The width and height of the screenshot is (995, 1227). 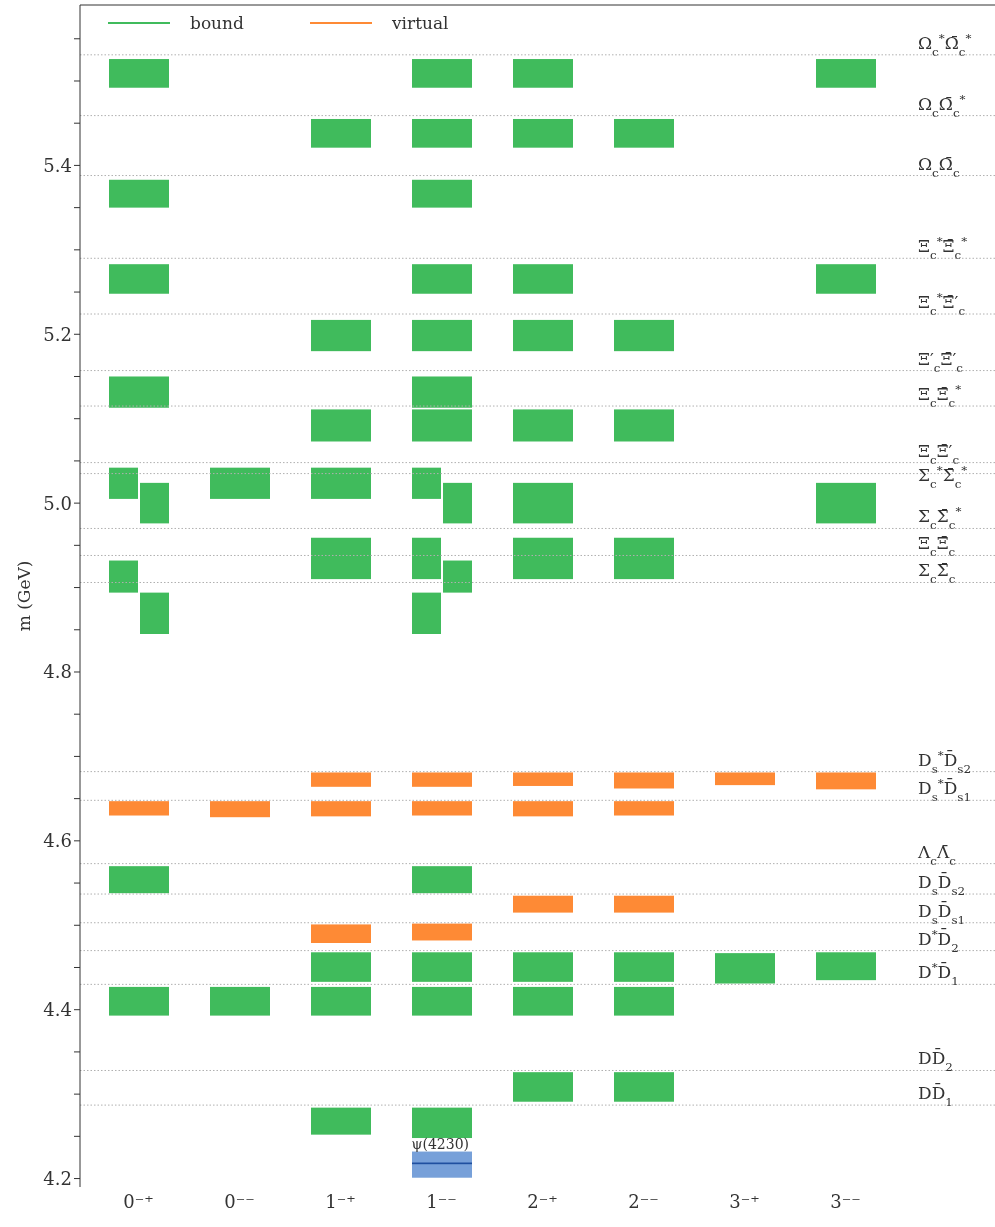 What do you see at coordinates (937, 854) in the screenshot?
I see `ref-line-label: Λ$_{c}$Λ̄$_{c}$` at bounding box center [937, 854].